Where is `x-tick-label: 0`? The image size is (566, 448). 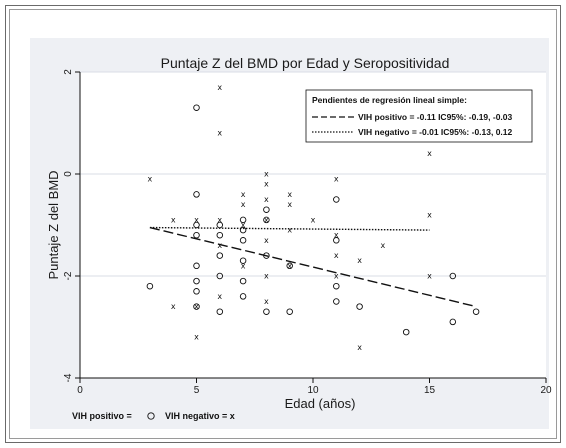
x-tick-label: 0 is located at coordinates (80, 390).